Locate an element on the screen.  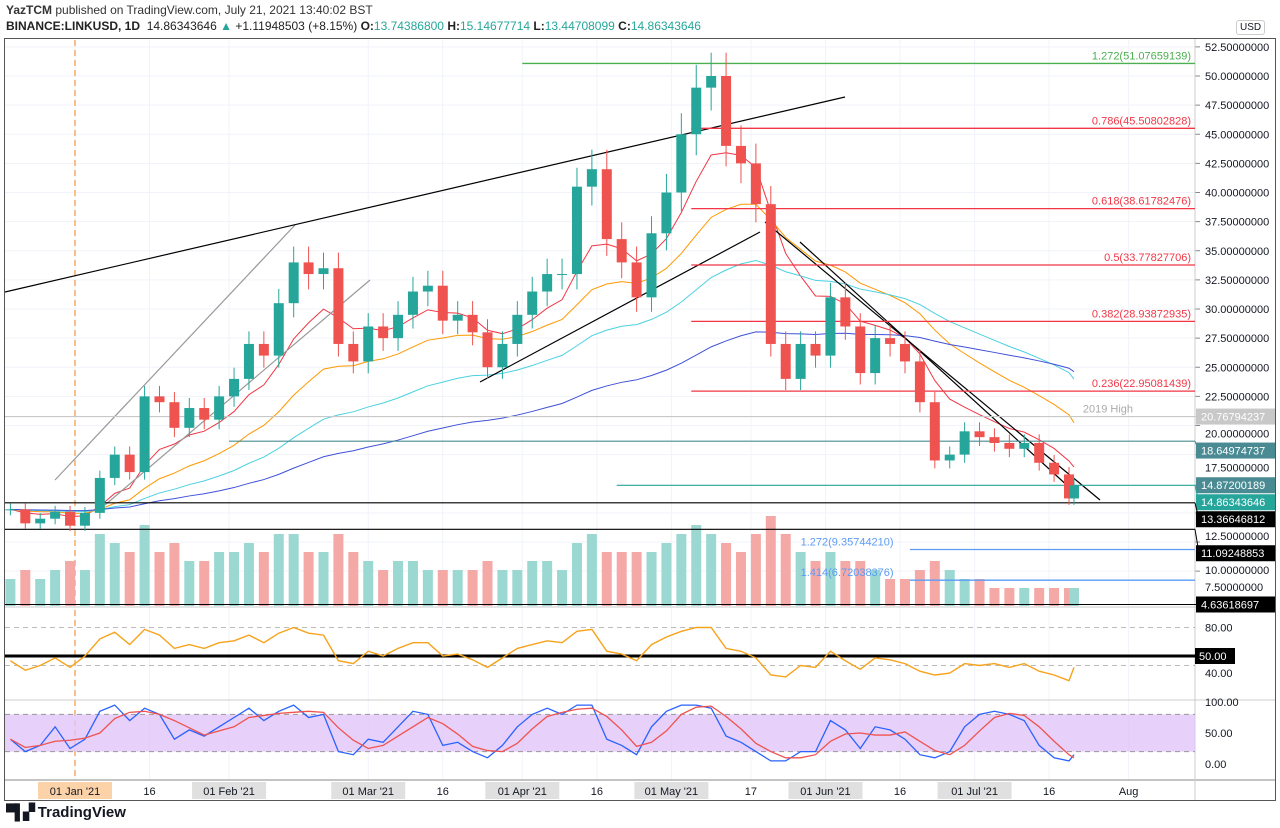
fib-level-label: 0.382(28.93872935) is located at coordinates (1141, 314).